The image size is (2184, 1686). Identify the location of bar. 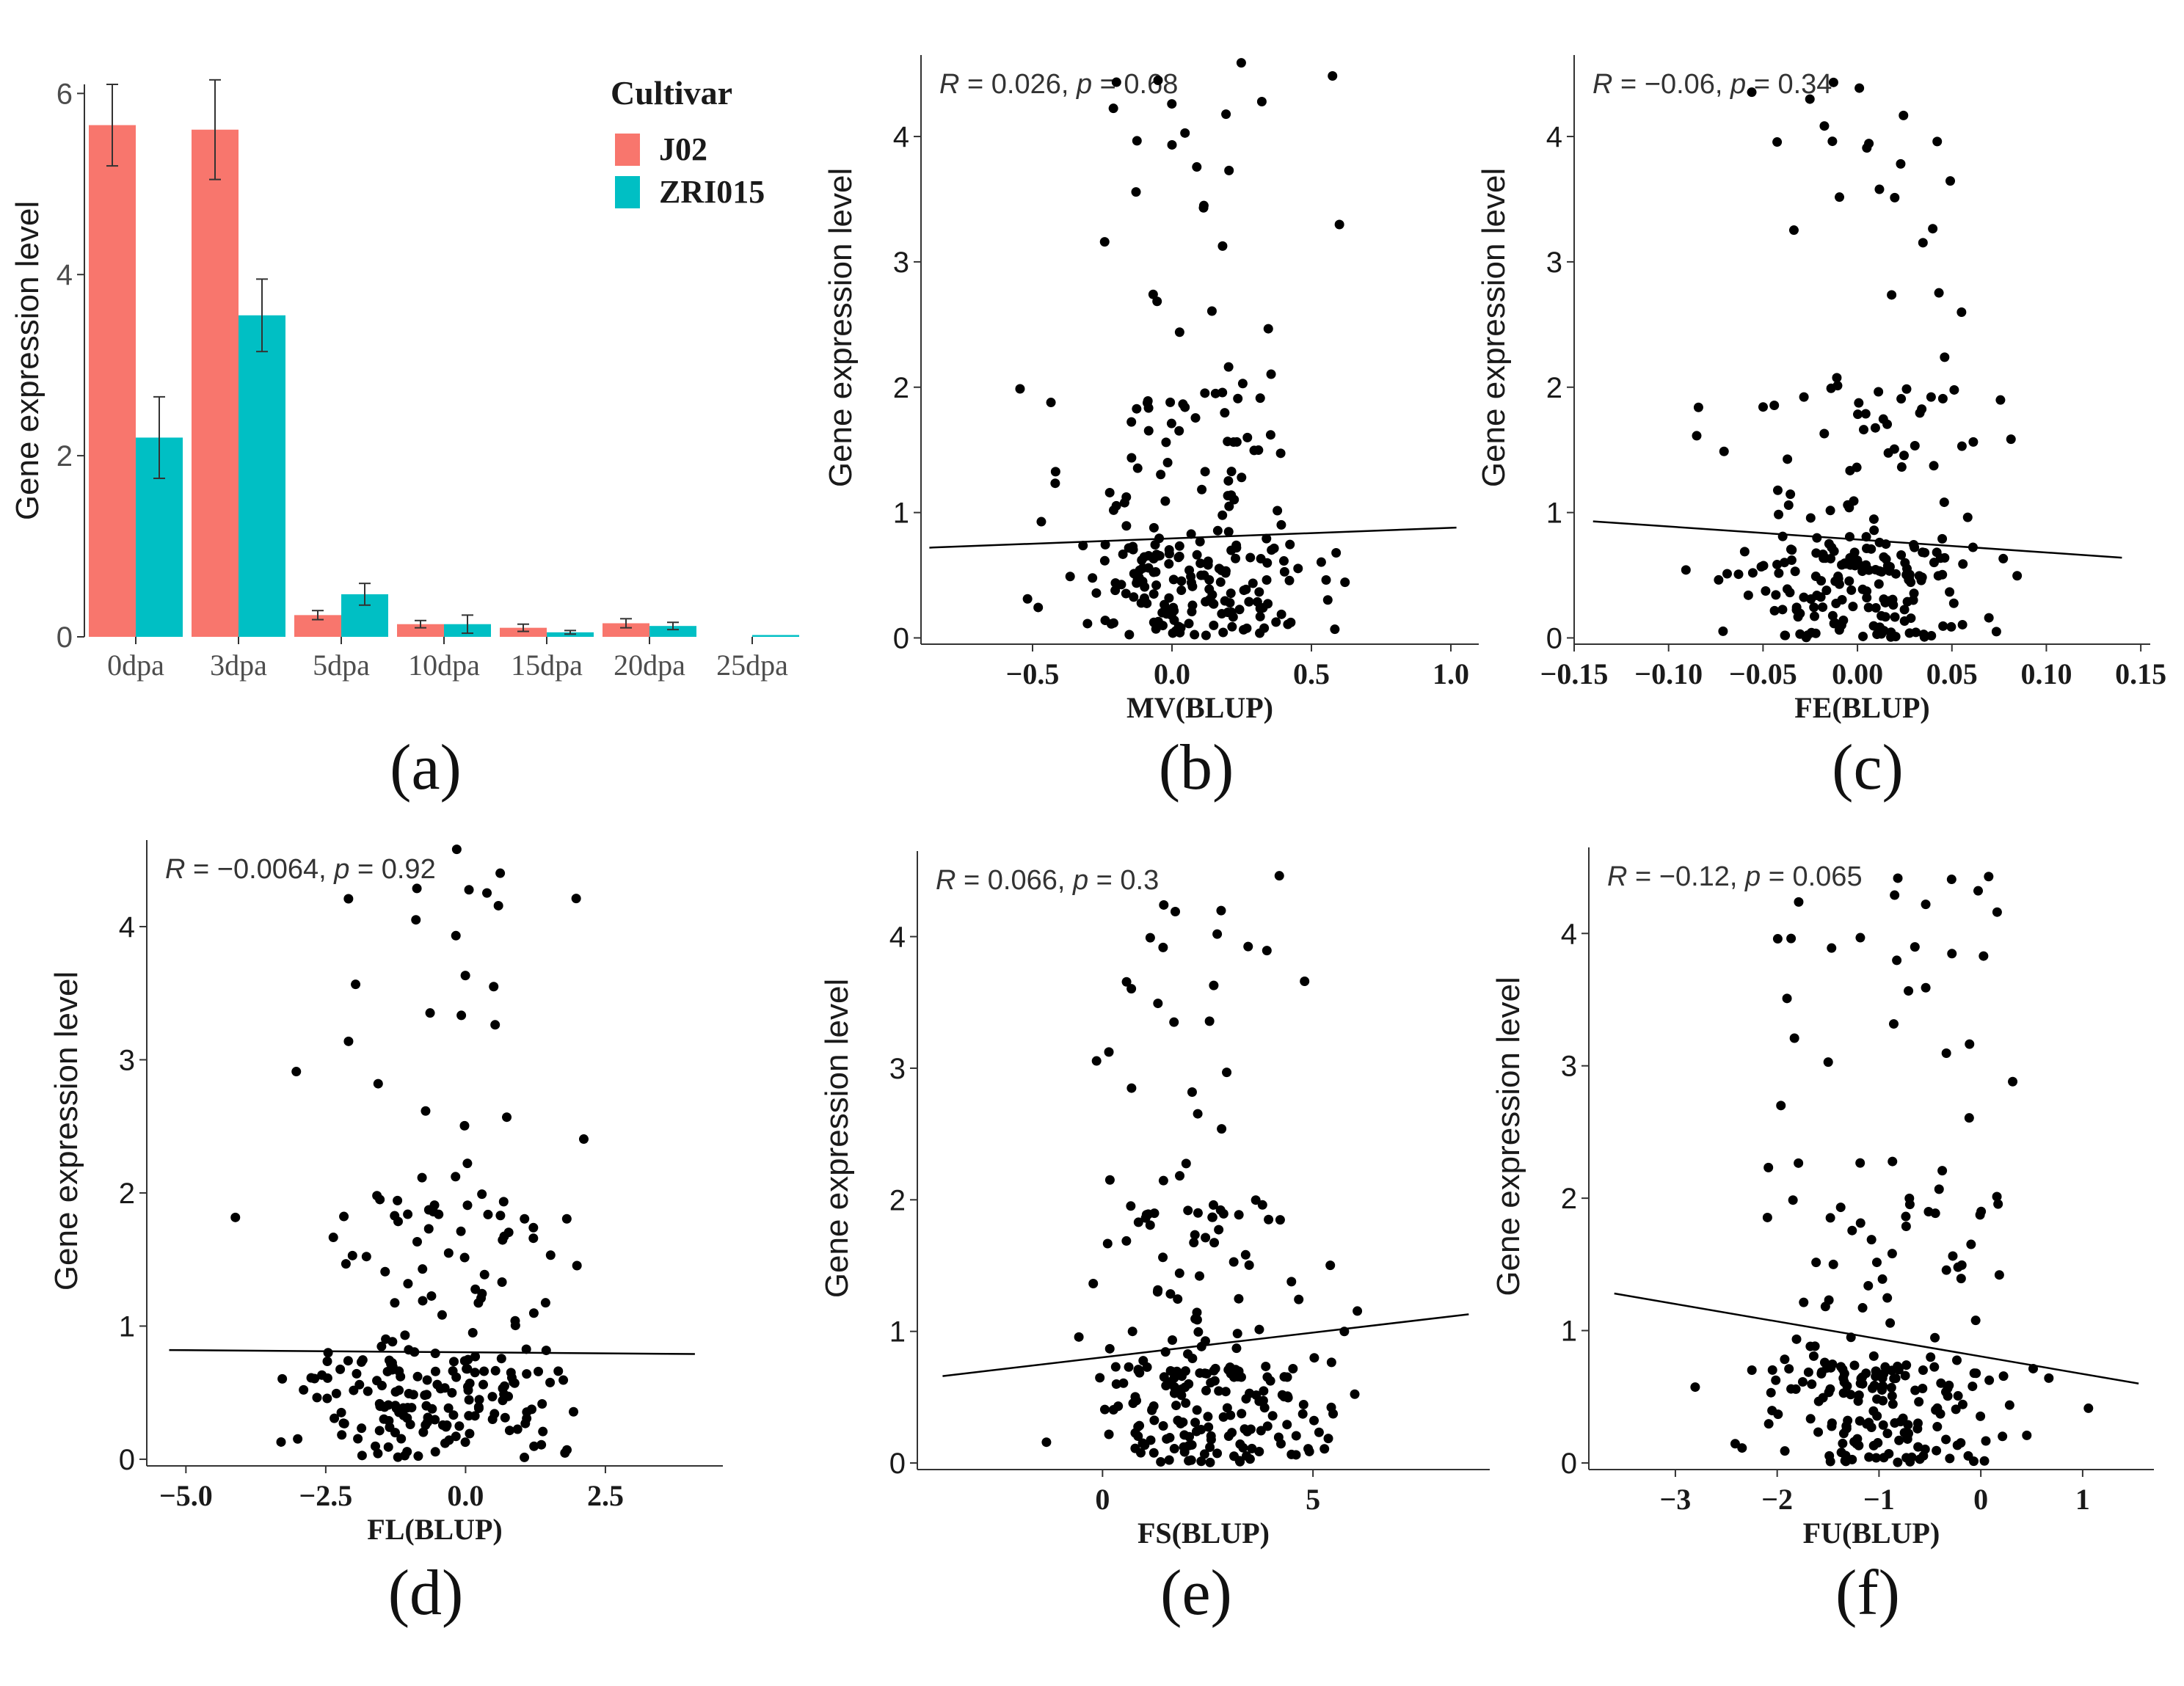
(776, 636).